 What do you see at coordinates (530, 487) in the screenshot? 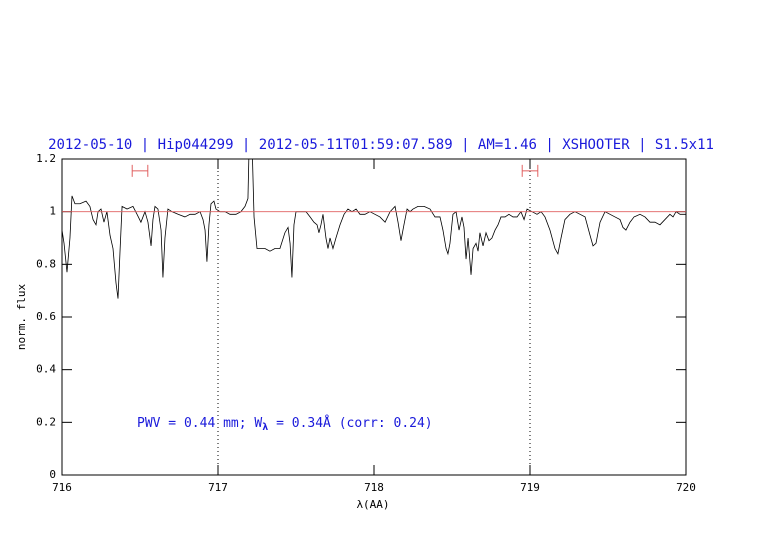
I see `x-tick-label: 719` at bounding box center [530, 487].